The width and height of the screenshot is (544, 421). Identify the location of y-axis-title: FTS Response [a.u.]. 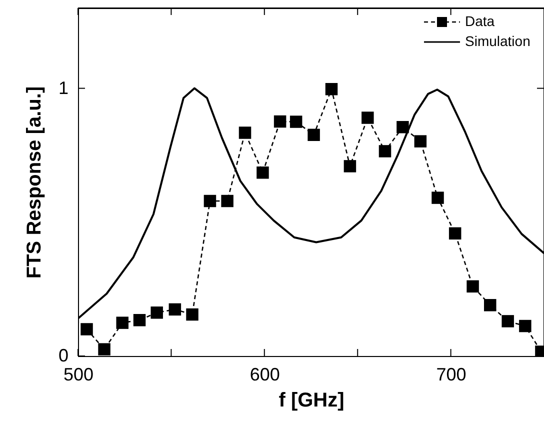
(34, 182).